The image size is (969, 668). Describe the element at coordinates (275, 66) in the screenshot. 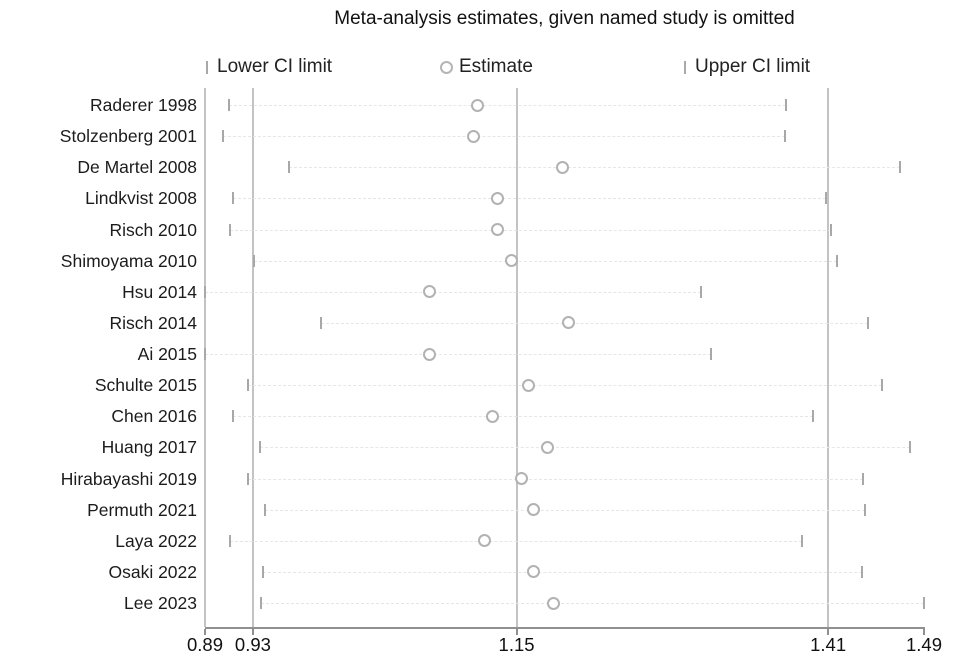

I see `legend-lower-label: Lower CI limit` at that location.